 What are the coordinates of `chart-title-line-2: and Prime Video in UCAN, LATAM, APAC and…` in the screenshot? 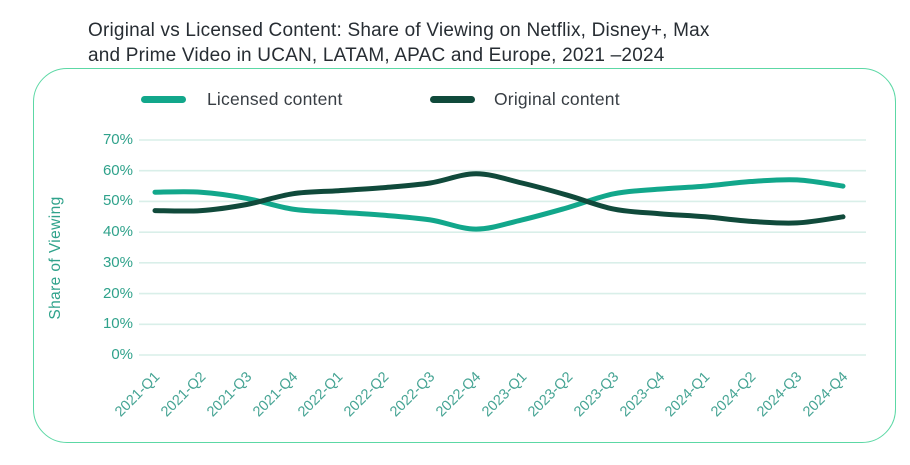 It's located at (376, 55).